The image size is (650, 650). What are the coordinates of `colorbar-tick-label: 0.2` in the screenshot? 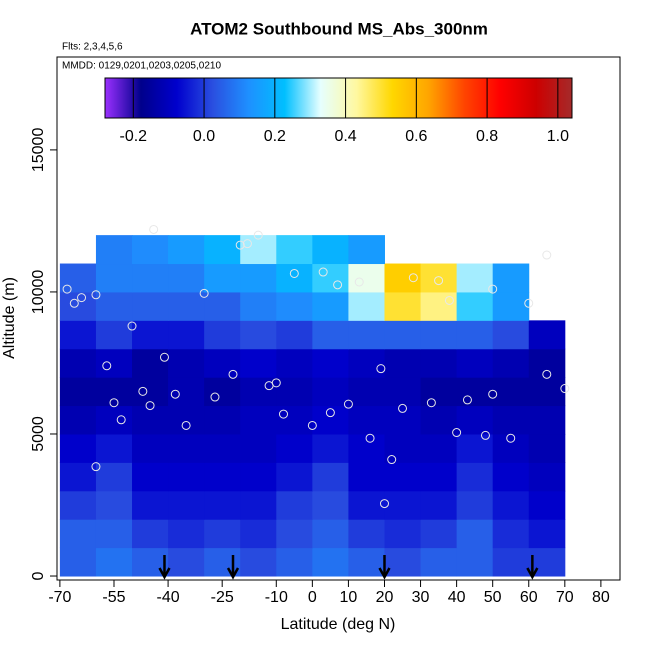 It's located at (275, 136).